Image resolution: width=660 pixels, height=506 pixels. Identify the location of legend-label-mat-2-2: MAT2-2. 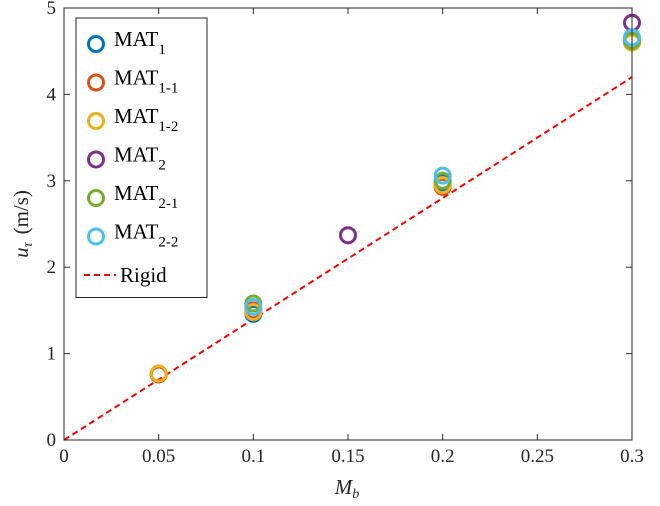
(146, 235).